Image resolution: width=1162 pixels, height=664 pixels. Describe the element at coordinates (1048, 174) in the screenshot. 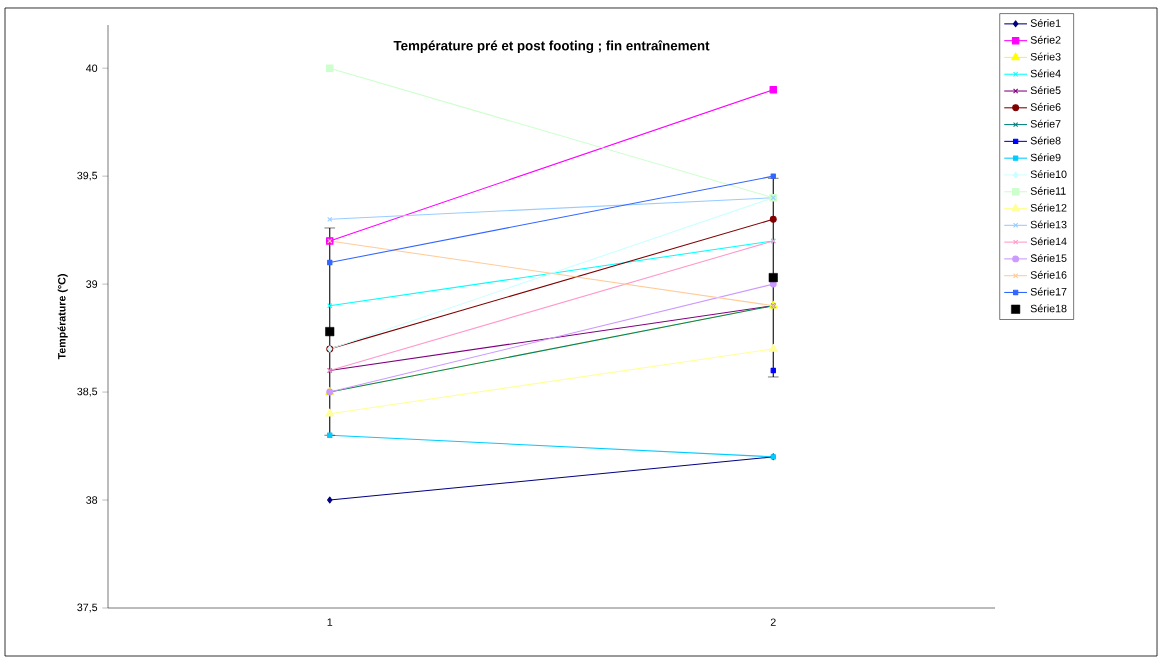

I see `legend-label: Série10` at that location.